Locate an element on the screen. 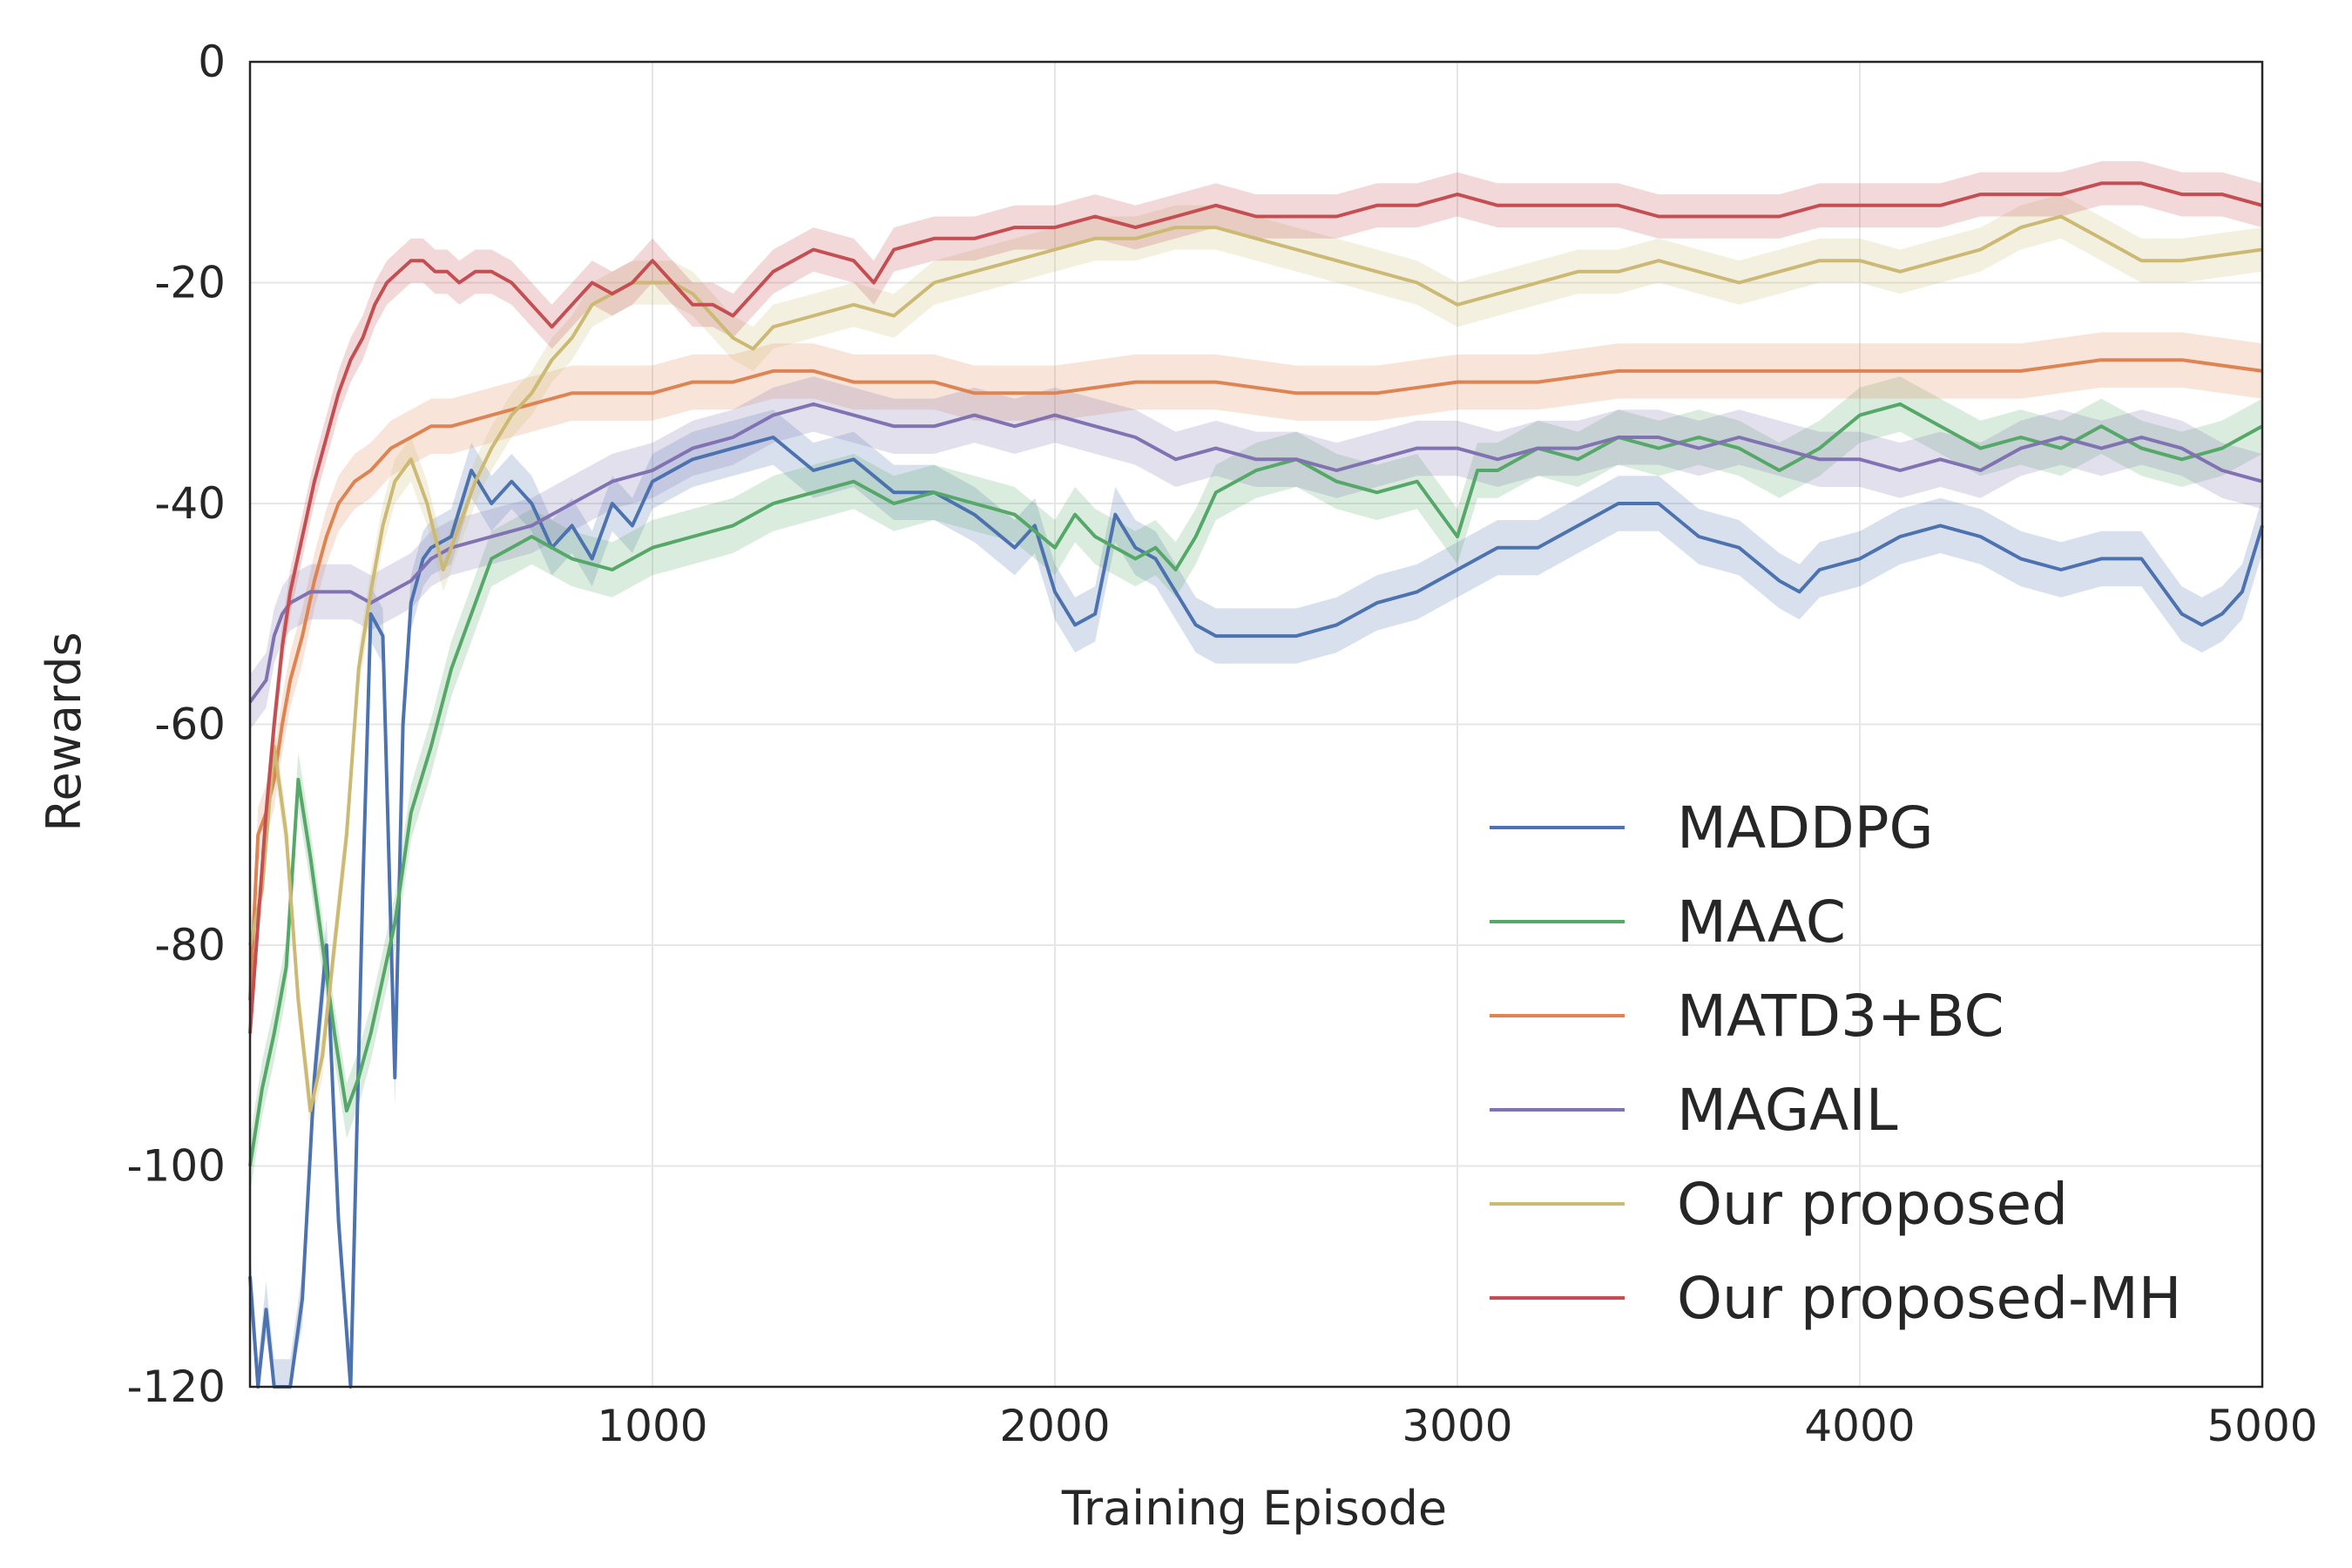 This screenshot has height=1568, width=2352. x-tick-label: 3000 is located at coordinates (1457, 1426).